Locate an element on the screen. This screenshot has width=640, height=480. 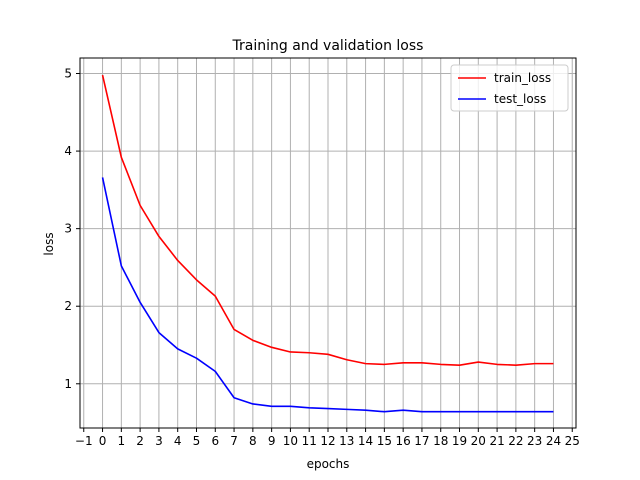
x-tick-label: 3 is located at coordinates (159, 441).